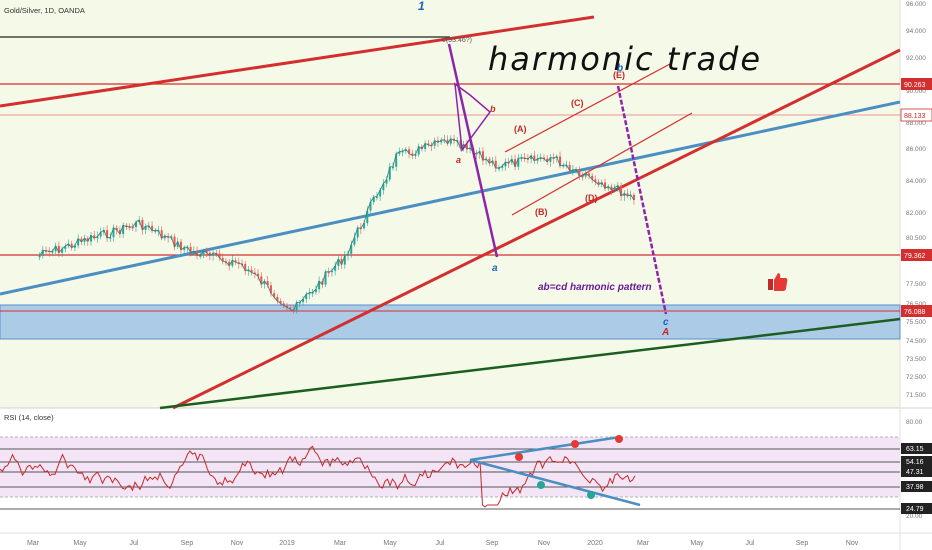  What do you see at coordinates (530, 363) in the screenshot?
I see `green-trendline` at bounding box center [530, 363].